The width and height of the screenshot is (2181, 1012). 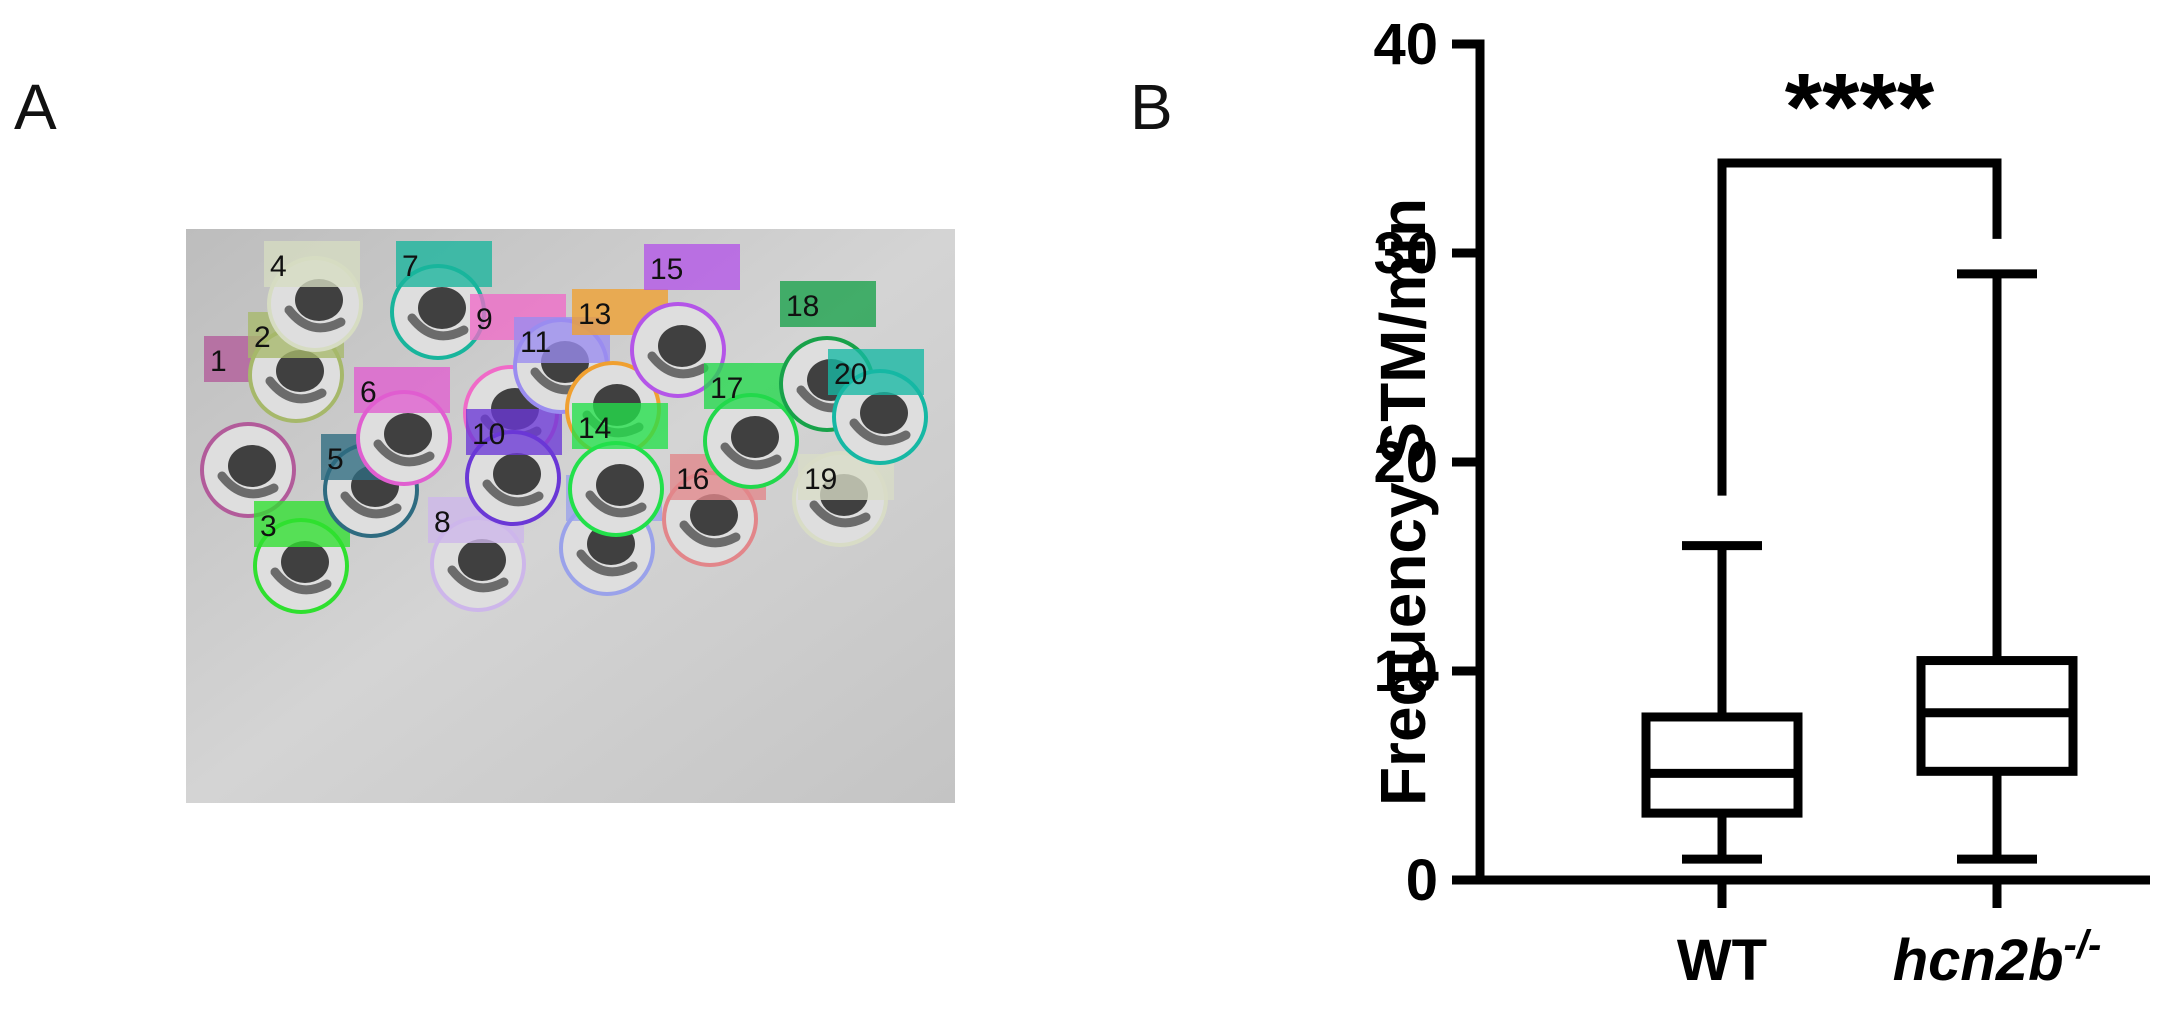 I want to click on egg-number-label: 14, so click(x=594, y=428).